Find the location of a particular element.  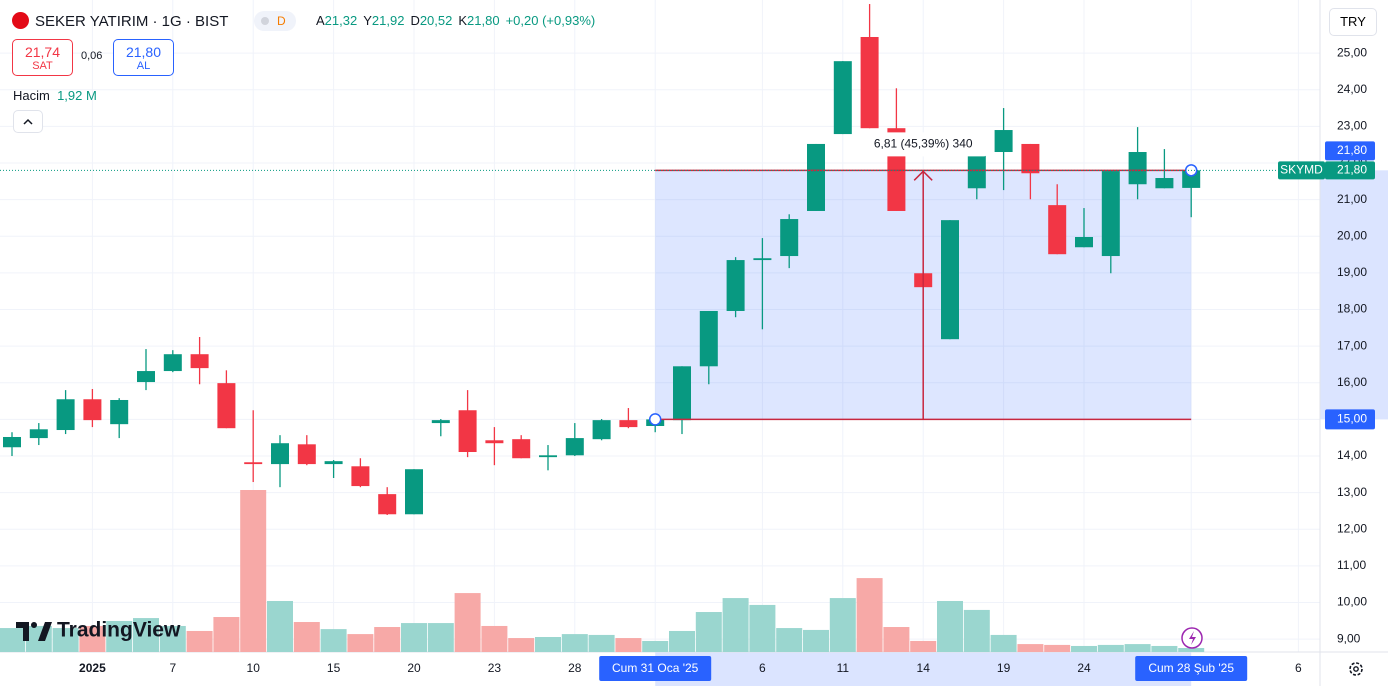

x-tick-label: Cum 28 Şub '25 is located at coordinates (1191, 668).